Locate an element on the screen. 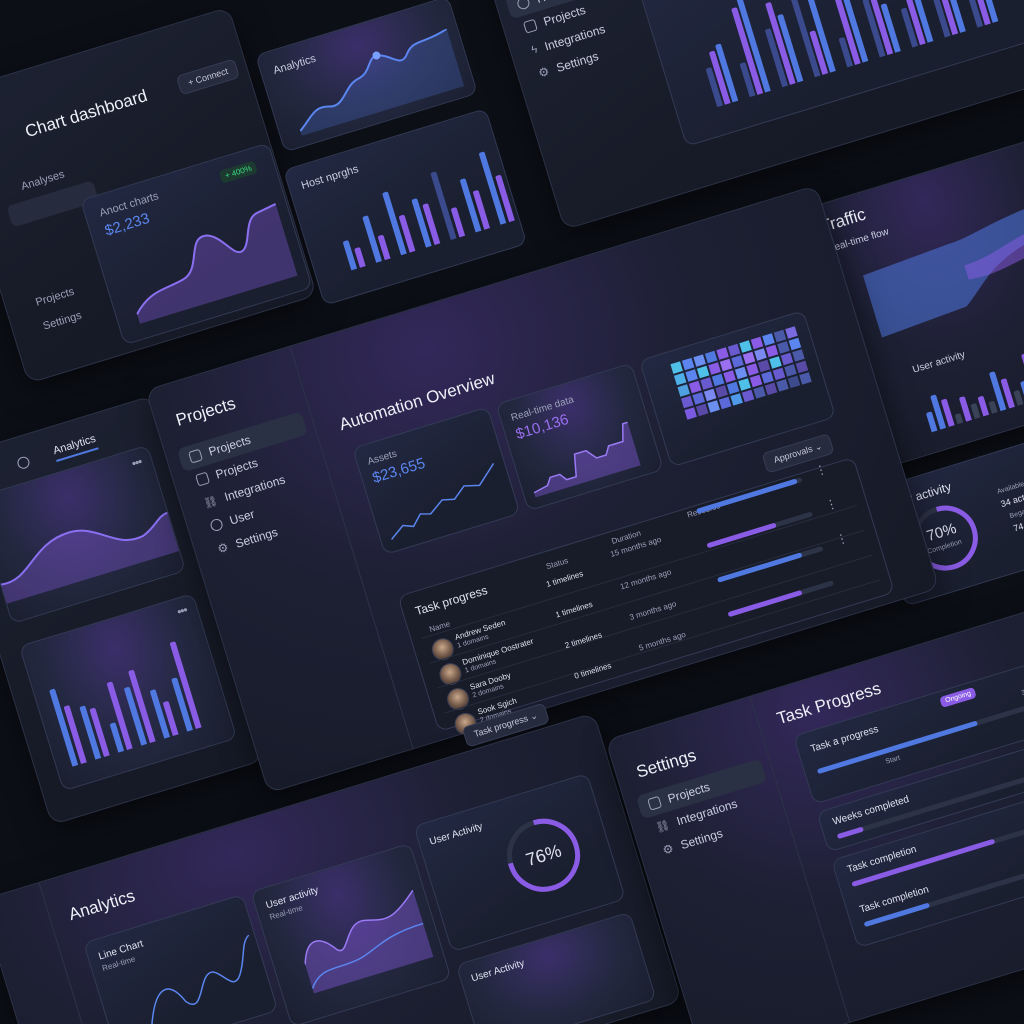 The height and width of the screenshot is (1024, 1024). grouped-bar-chart is located at coordinates (839, 54).